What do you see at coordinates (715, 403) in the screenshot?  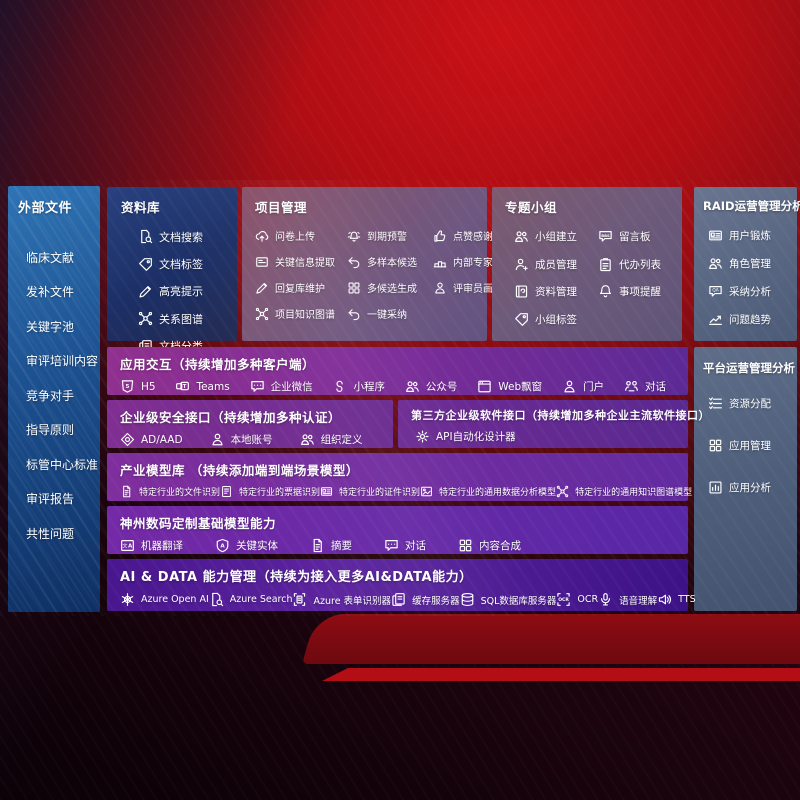 I see `list-icon` at bounding box center [715, 403].